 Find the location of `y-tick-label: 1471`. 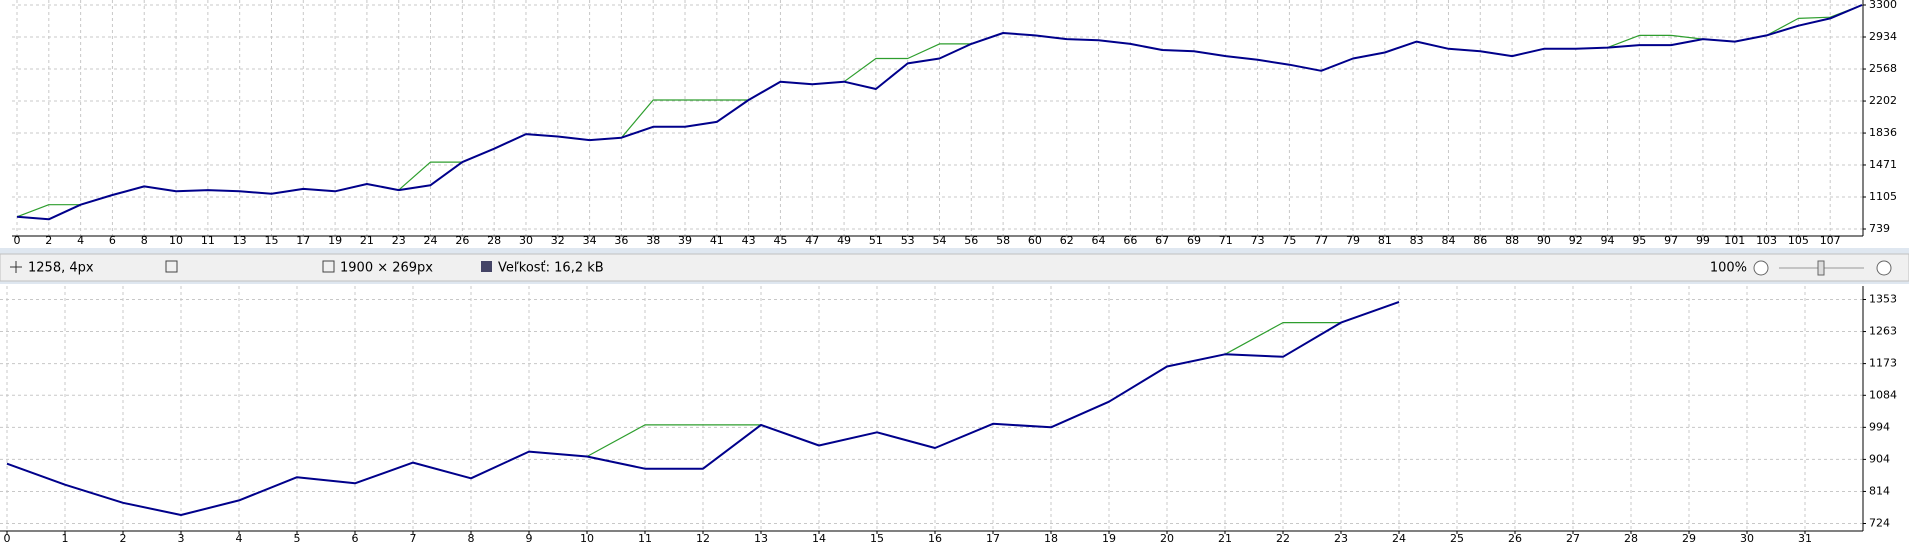

y-tick-label: 1471 is located at coordinates (1883, 164).